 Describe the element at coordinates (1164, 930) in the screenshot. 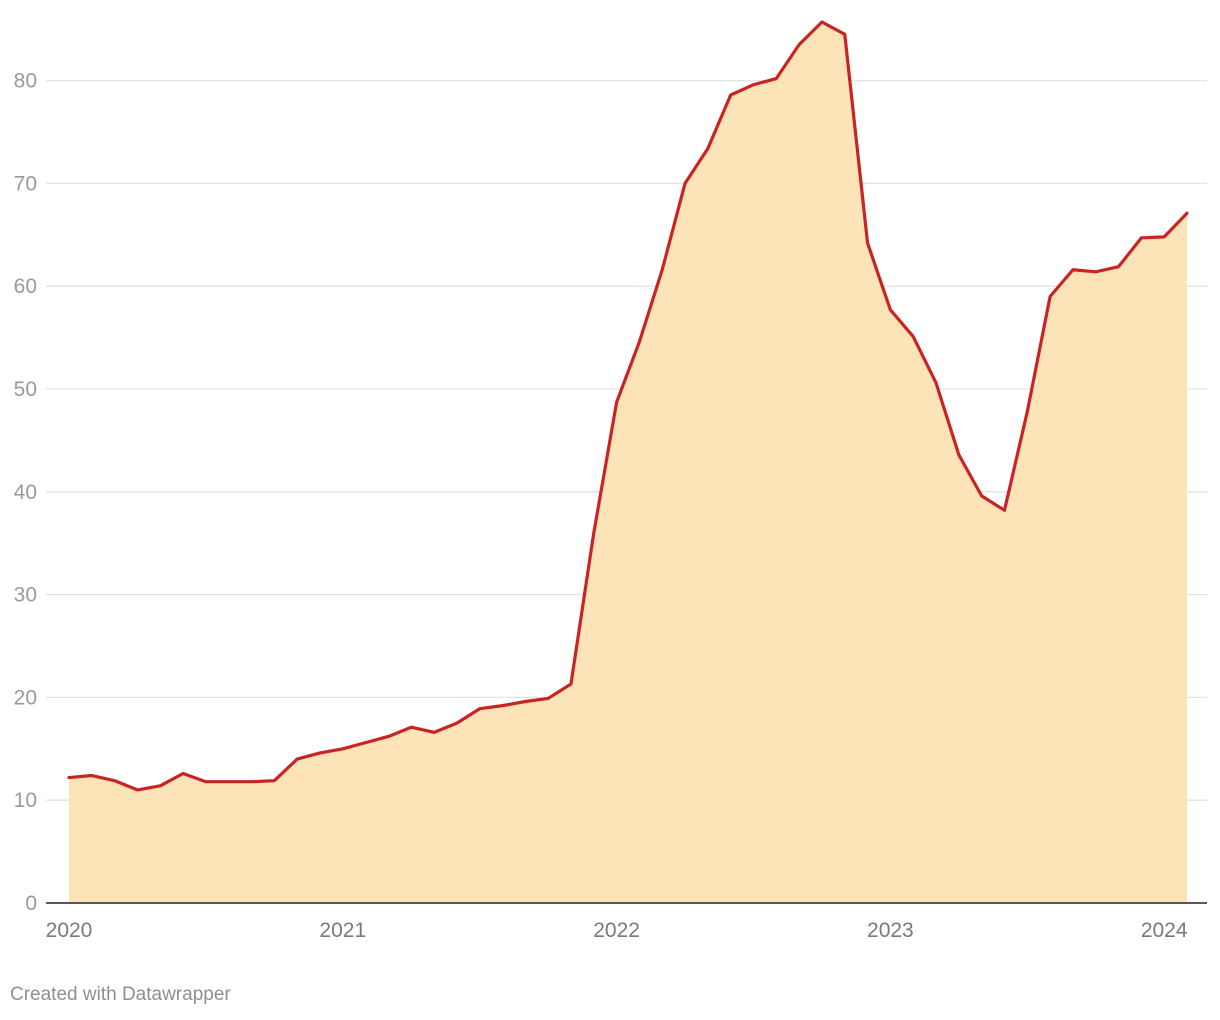

I see `x-tick-label: 2024` at that location.